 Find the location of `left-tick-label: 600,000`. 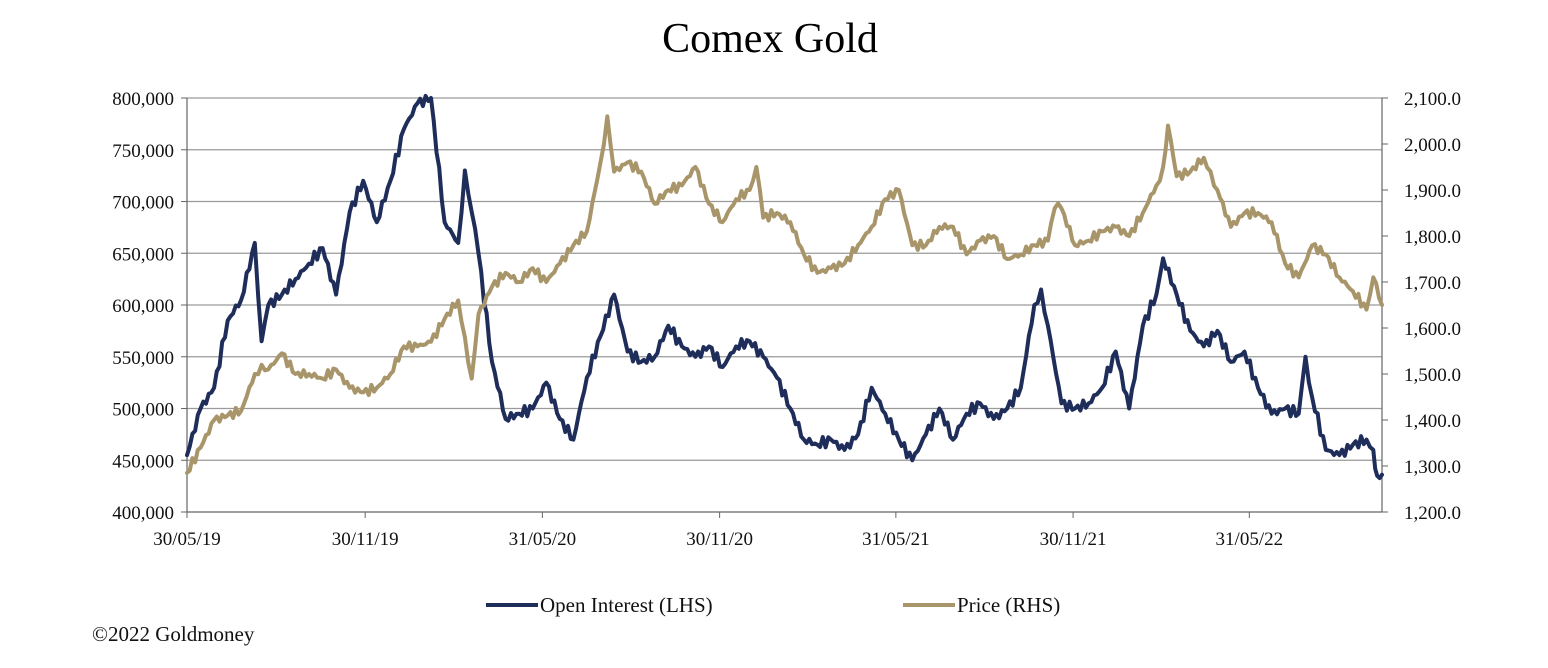

left-tick-label: 600,000 is located at coordinates (143, 306).